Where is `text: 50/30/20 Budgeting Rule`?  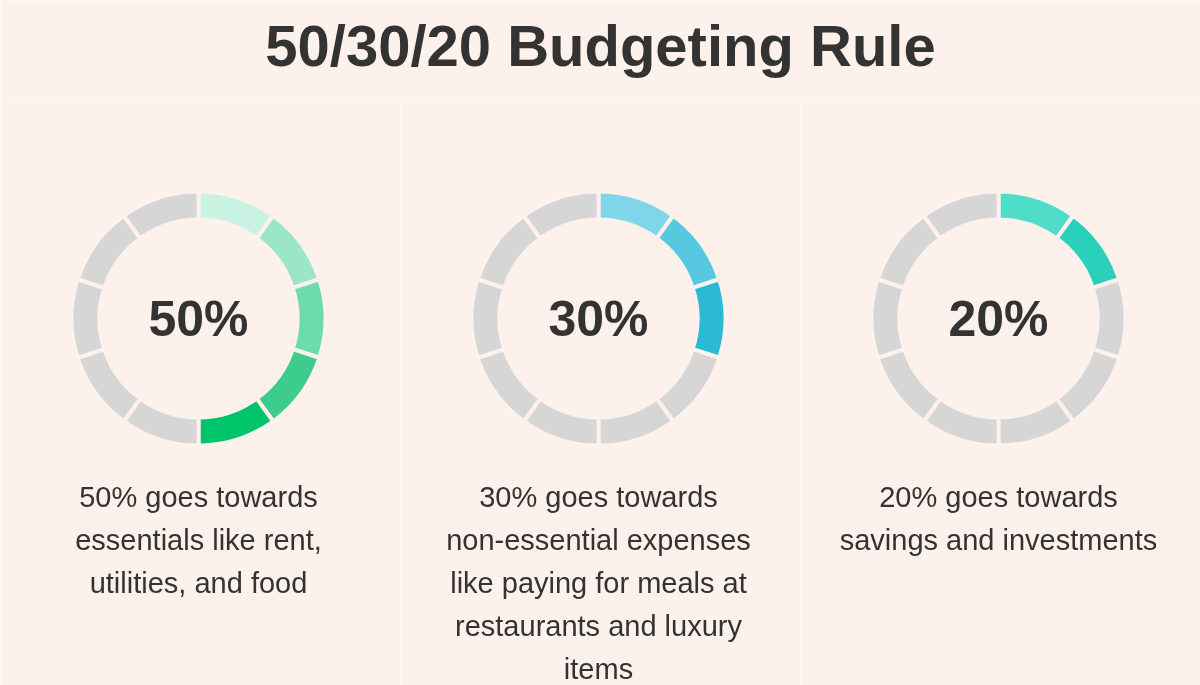 text: 50/30/20 Budgeting Rule is located at coordinates (600, 45).